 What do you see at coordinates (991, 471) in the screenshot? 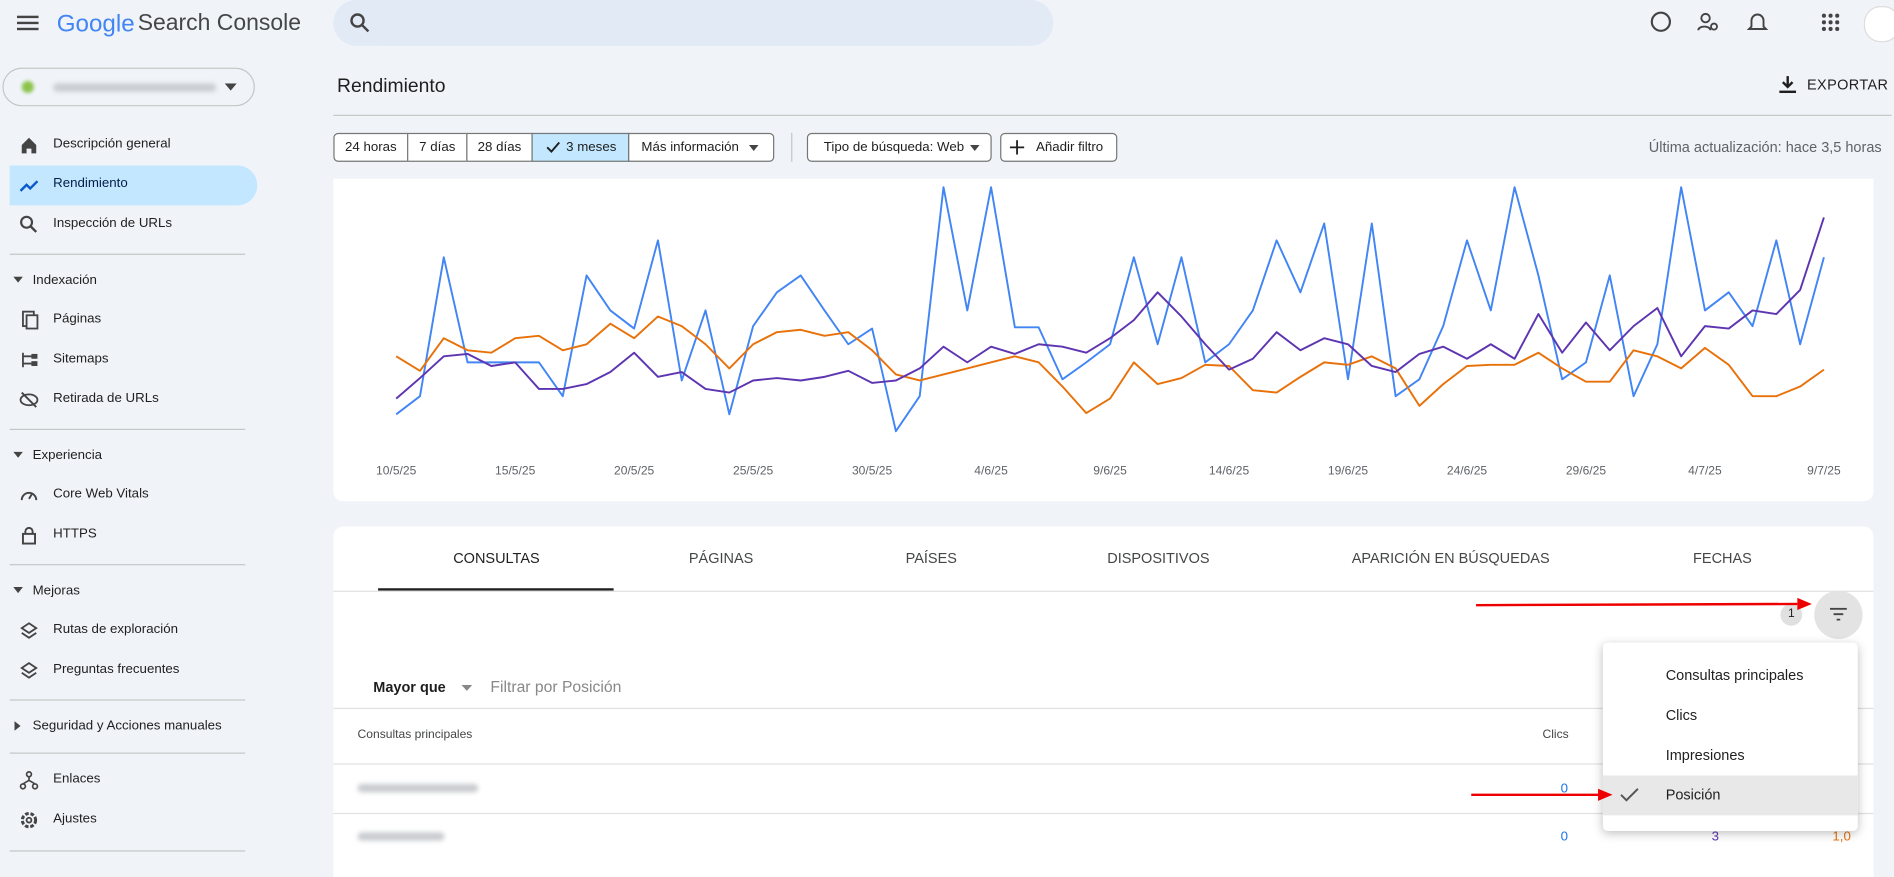
I see `x-tick-label: 4/6/25` at bounding box center [991, 471].